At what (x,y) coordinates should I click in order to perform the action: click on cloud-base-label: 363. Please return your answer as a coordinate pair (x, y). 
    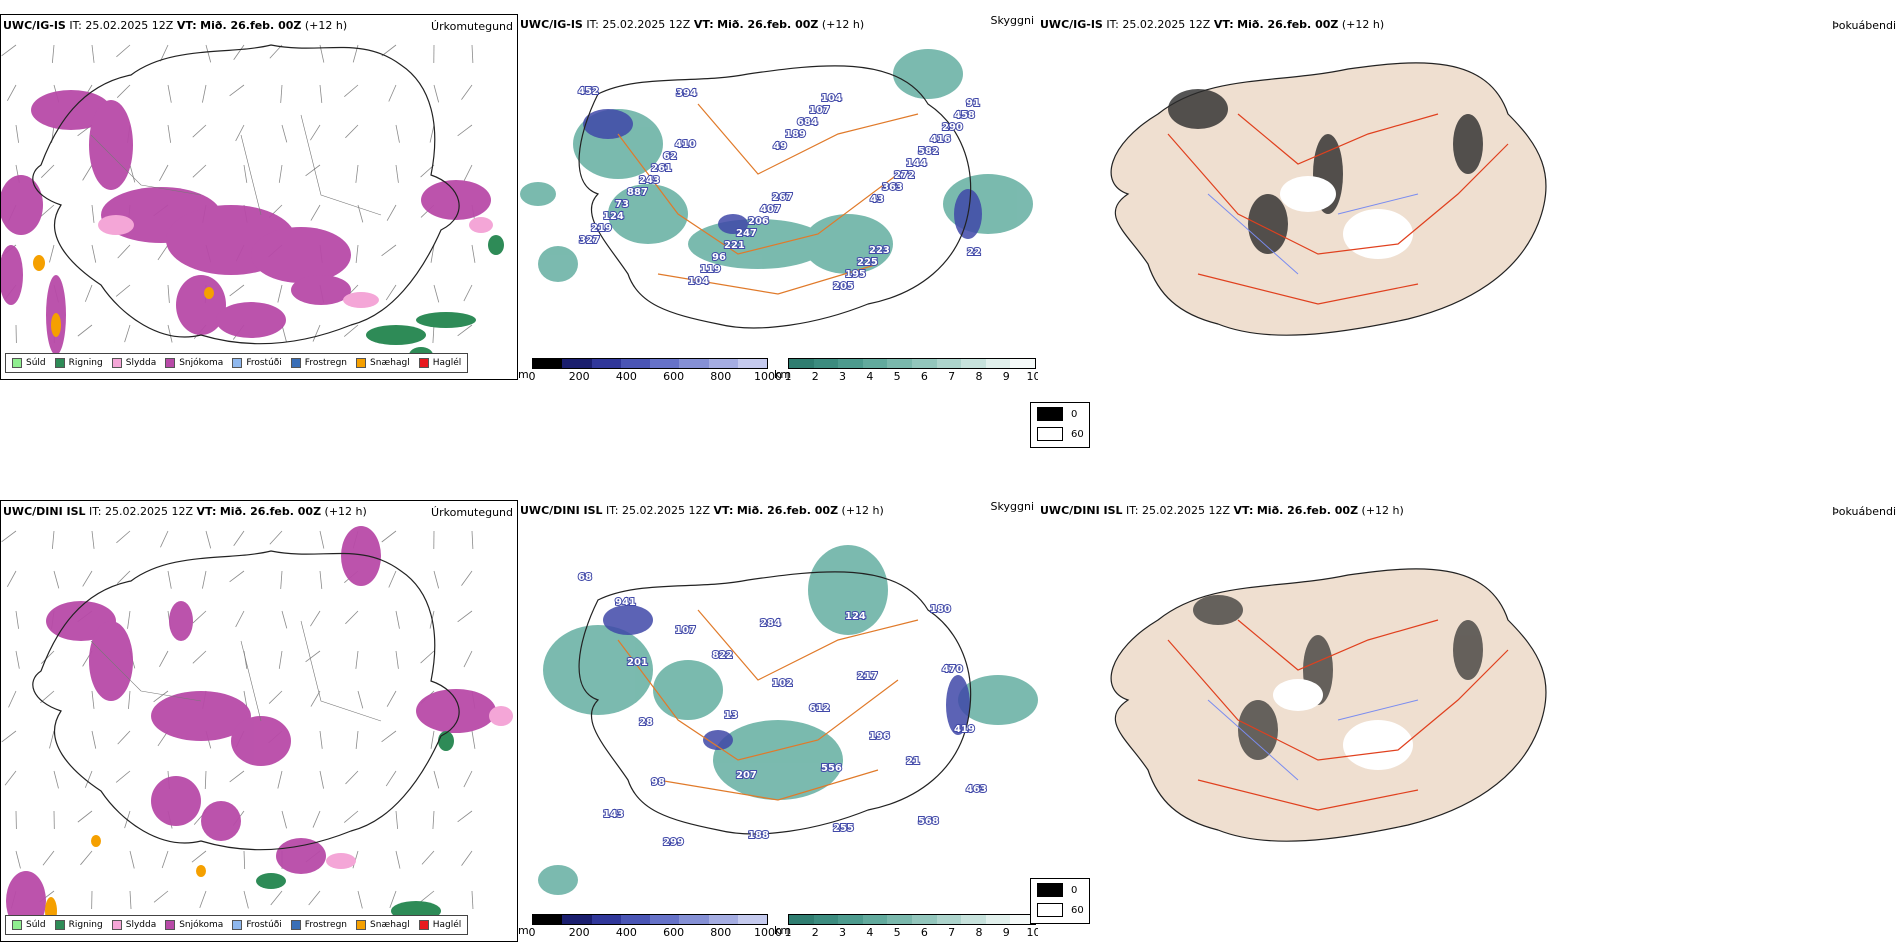
    Looking at the image, I should click on (892, 187).